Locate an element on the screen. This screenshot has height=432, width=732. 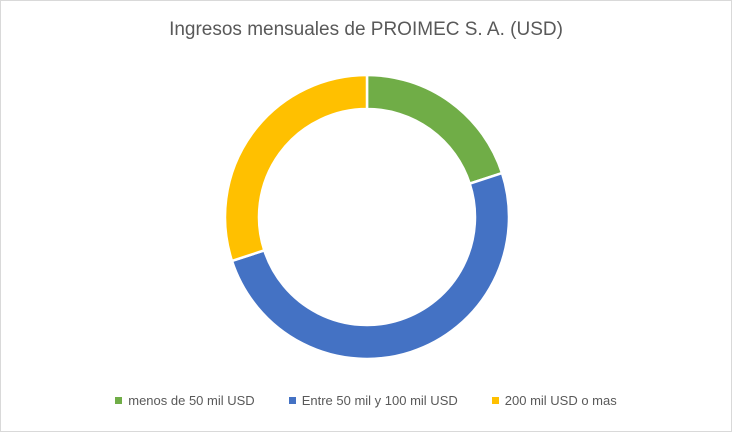
legend-item-menos-50: menos de 50 mil USD is located at coordinates (185, 400).